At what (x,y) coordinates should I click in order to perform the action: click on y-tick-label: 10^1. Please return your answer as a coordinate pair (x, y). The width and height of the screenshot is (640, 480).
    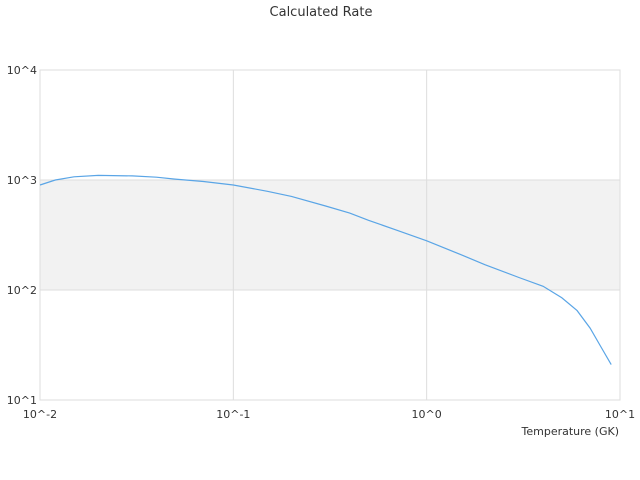
    Looking at the image, I should click on (22, 400).